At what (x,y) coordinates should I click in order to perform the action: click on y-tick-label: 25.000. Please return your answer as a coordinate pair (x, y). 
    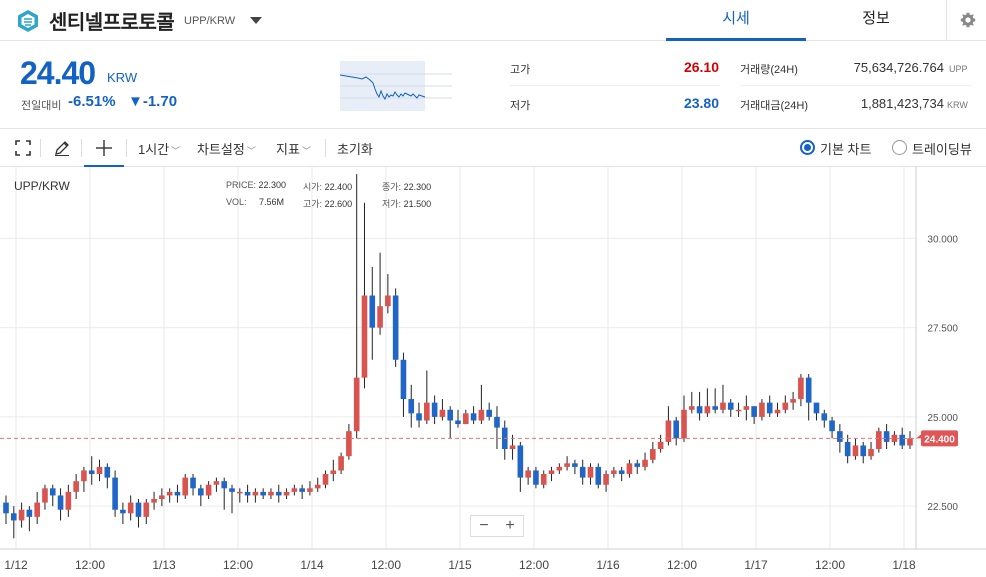
    Looking at the image, I should click on (942, 418).